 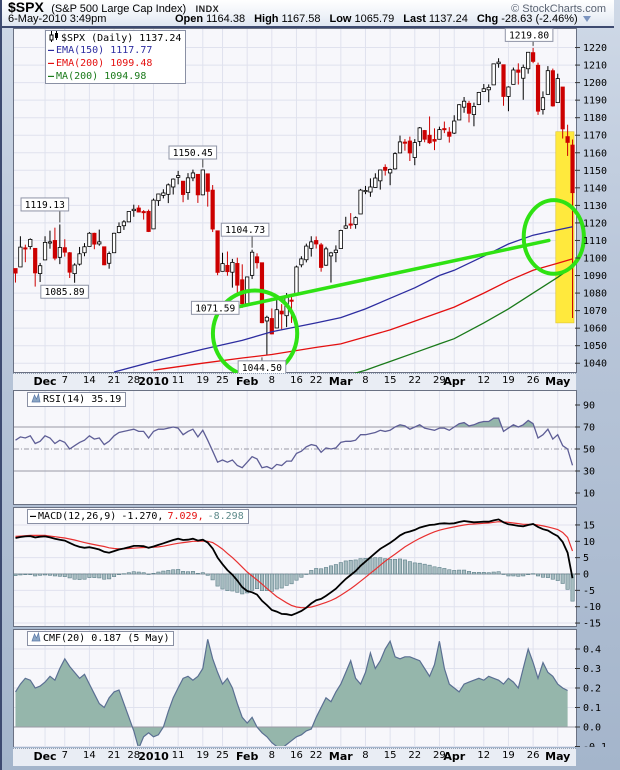 I want to click on price-annotation-label: 1219.80, so click(x=529, y=35).